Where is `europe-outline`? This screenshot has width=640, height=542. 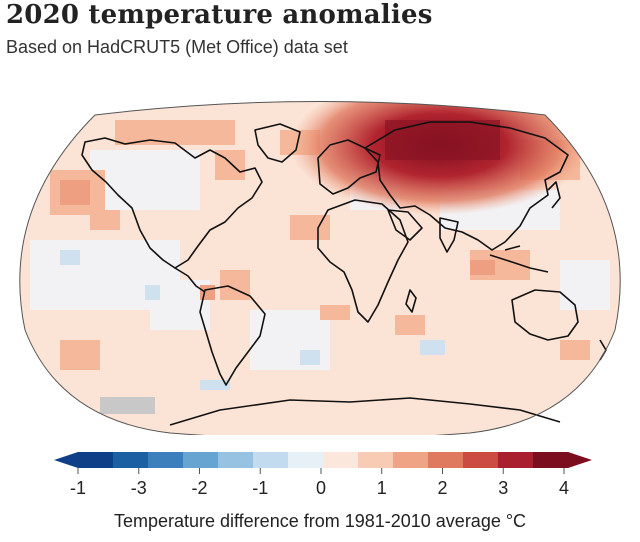 europe-outline is located at coordinates (349, 167).